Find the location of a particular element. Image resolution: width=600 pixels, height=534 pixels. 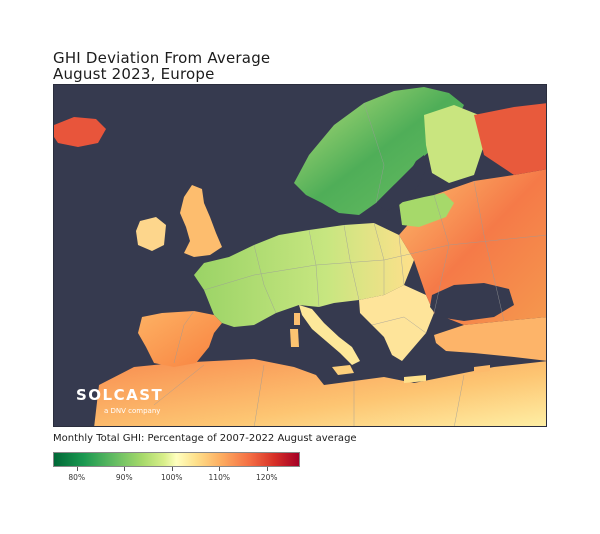

baltic-sea is located at coordinates (401, 183).